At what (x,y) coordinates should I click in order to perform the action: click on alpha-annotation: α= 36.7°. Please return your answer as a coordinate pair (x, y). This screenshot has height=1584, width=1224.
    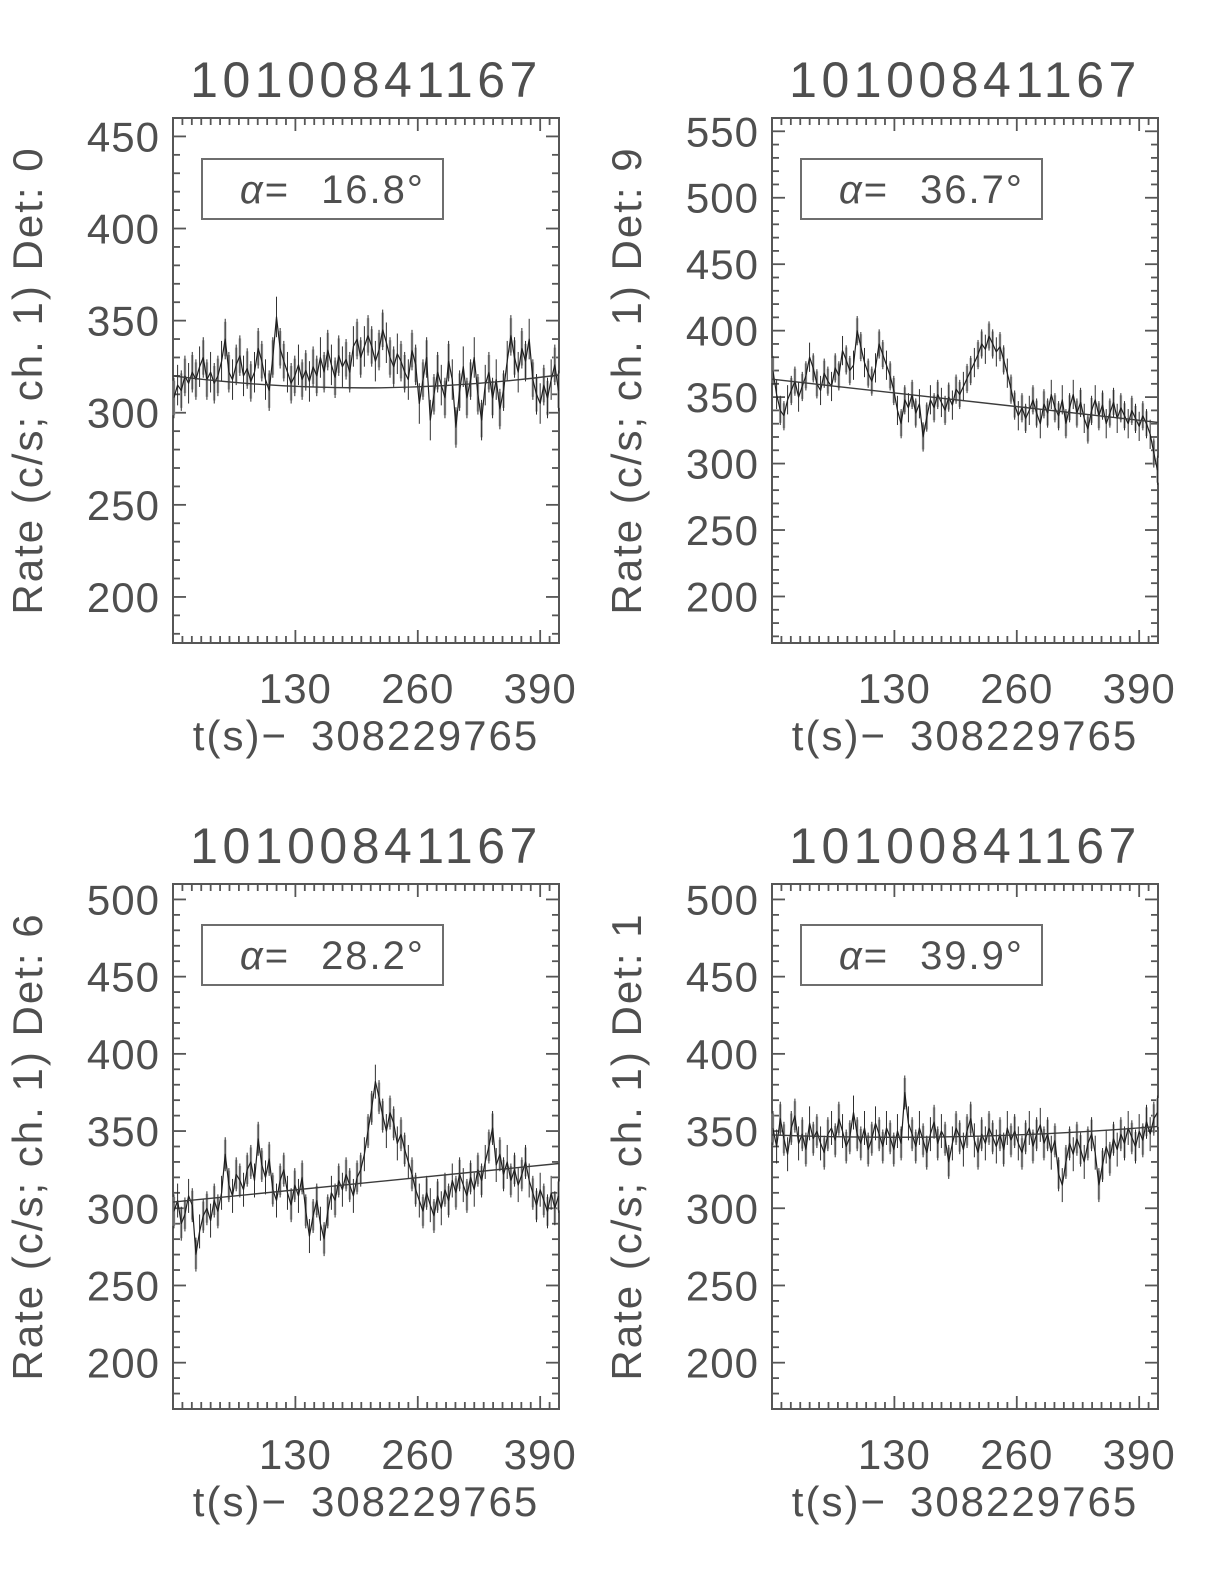
    Looking at the image, I should click on (921, 189).